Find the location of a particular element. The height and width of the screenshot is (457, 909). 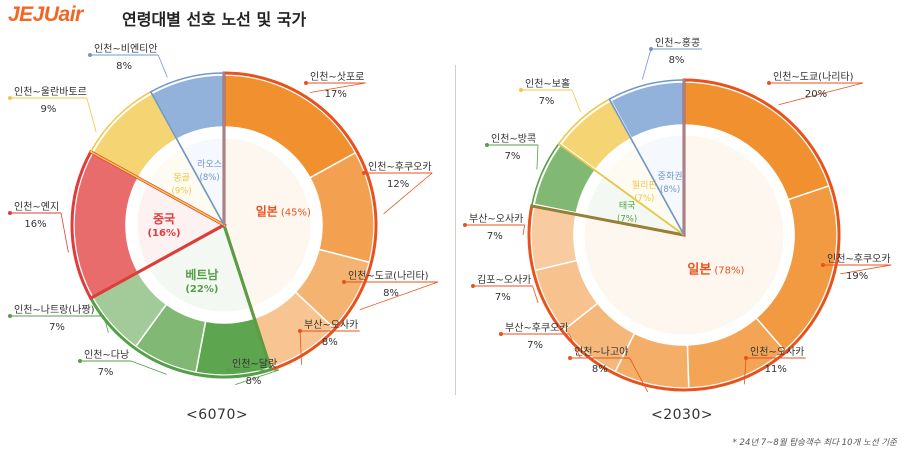

route-name-4: 부산~후쿠오카 is located at coordinates (537, 328).